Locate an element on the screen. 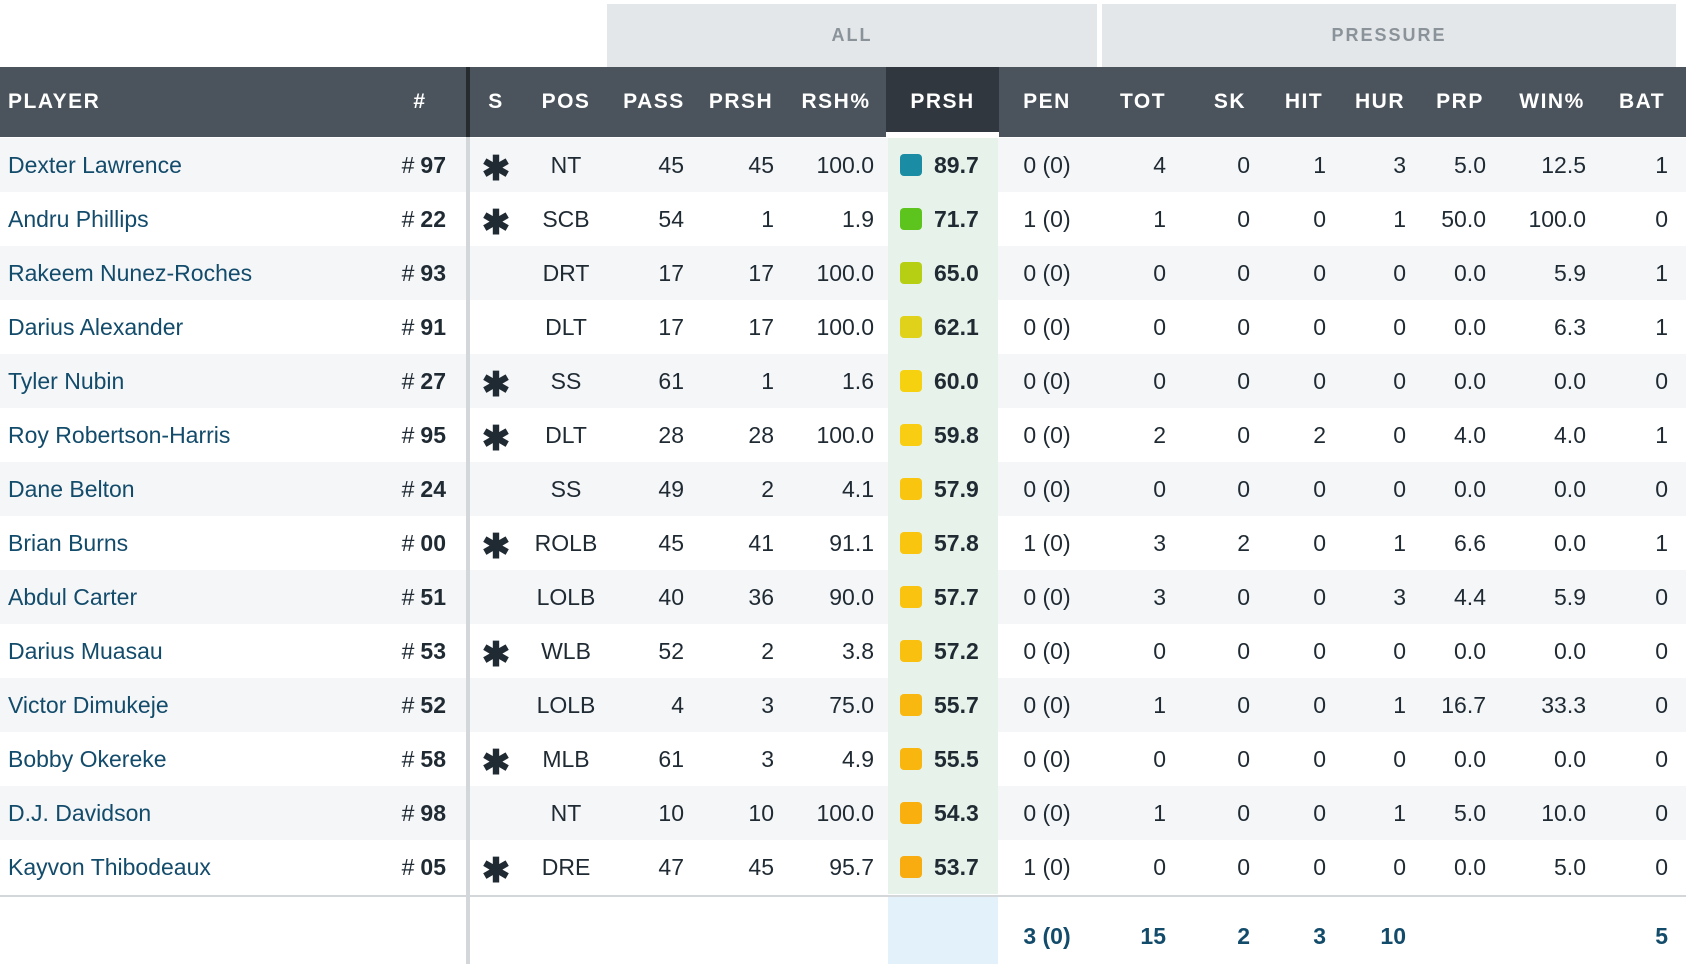  player-name-link: Abdul Carter is located at coordinates (73, 596).